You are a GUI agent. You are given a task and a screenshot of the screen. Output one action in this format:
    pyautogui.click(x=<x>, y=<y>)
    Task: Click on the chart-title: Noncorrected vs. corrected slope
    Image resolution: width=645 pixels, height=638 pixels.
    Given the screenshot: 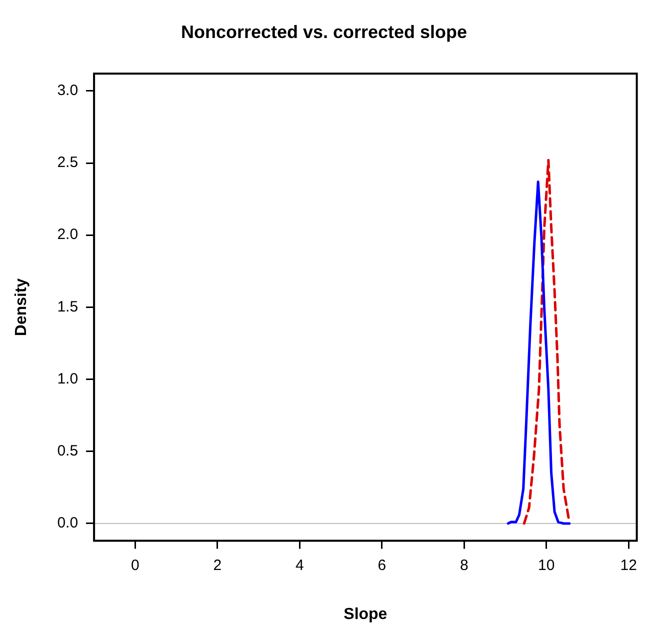 What is the action you would take?
    pyautogui.click(x=324, y=32)
    